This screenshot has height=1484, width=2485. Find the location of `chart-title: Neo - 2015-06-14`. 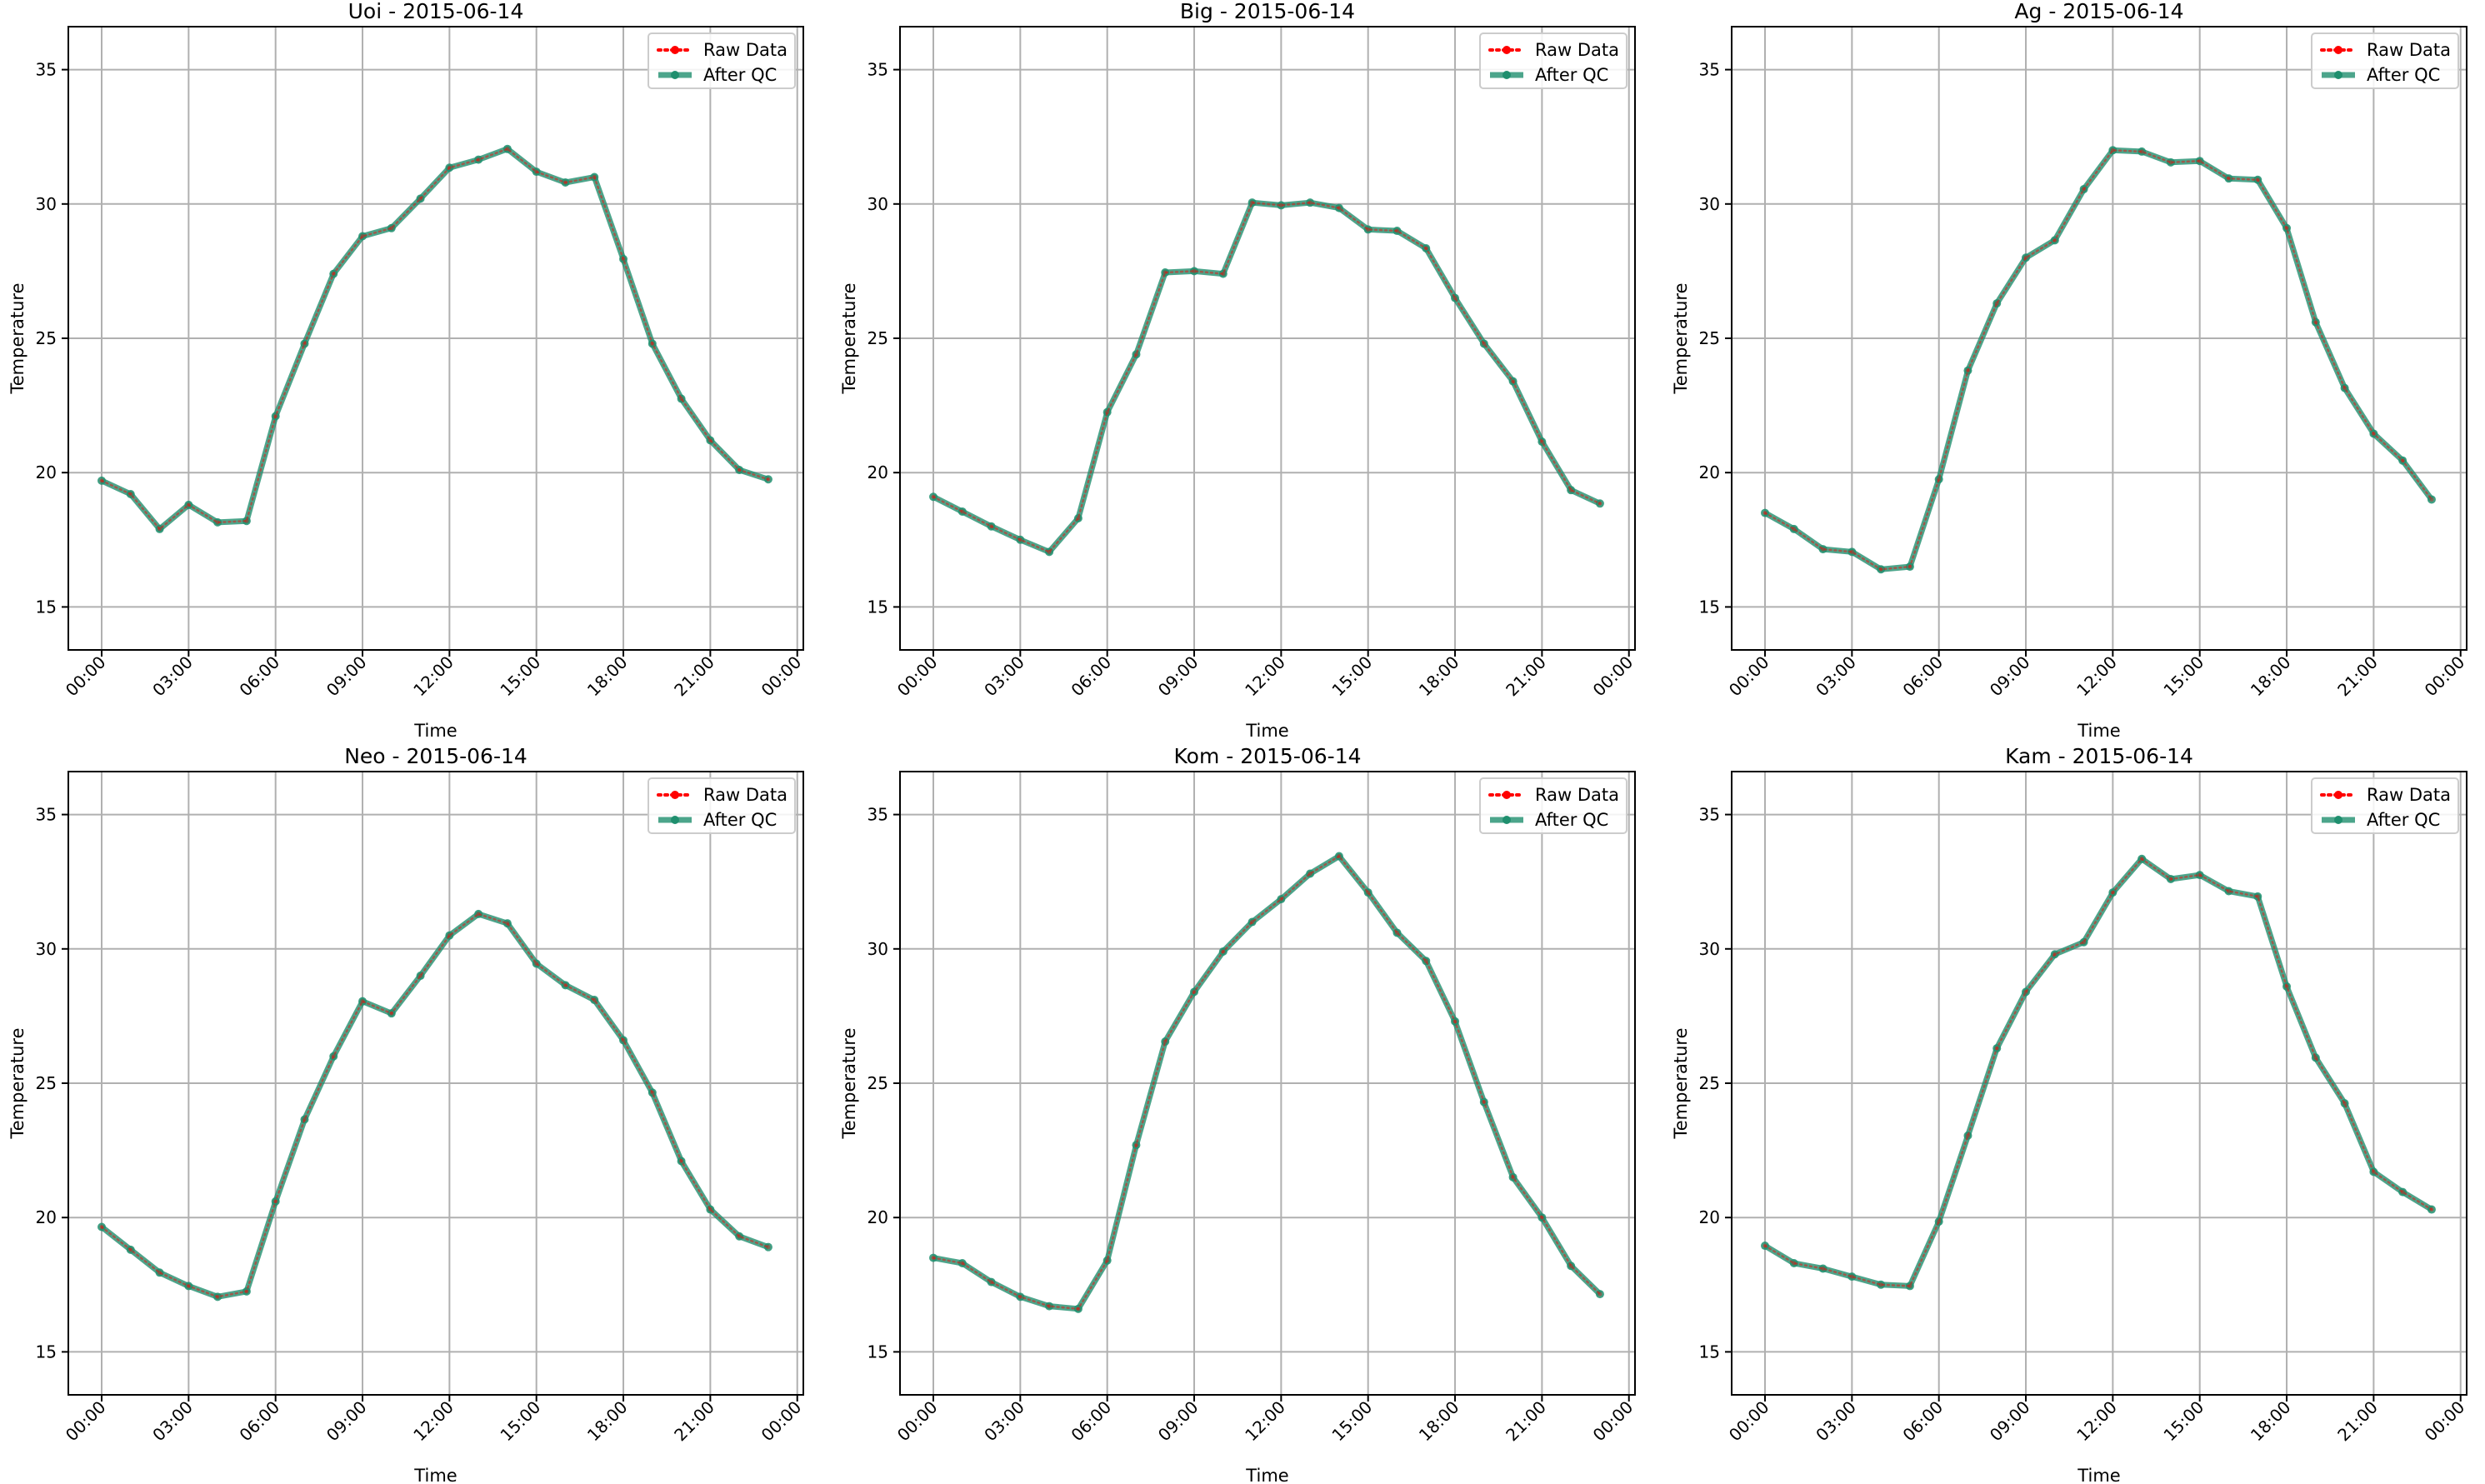

chart-title: Neo - 2015-06-14 is located at coordinates (436, 756).